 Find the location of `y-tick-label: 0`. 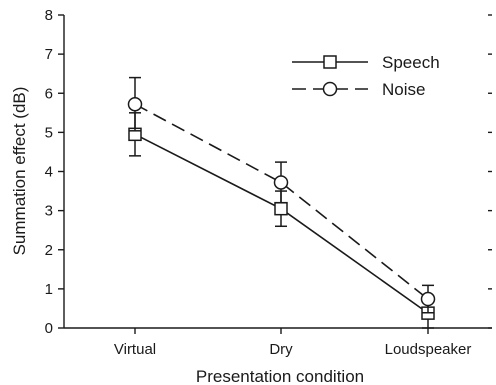

y-tick-label: 0 is located at coordinates (49, 328).